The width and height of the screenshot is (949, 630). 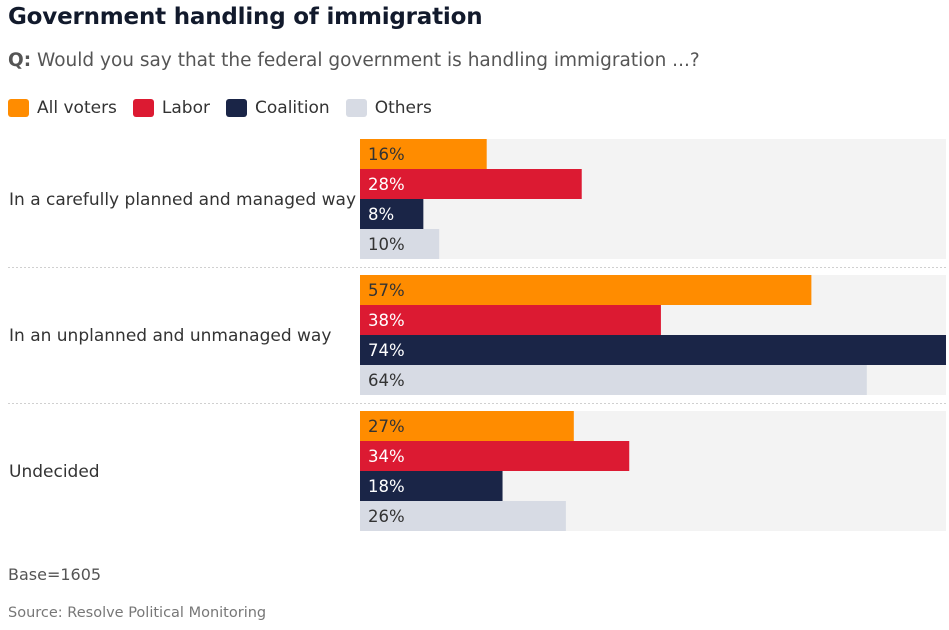 I want to click on category-label: In an unplanned and unmanaged way, so click(x=170, y=336).